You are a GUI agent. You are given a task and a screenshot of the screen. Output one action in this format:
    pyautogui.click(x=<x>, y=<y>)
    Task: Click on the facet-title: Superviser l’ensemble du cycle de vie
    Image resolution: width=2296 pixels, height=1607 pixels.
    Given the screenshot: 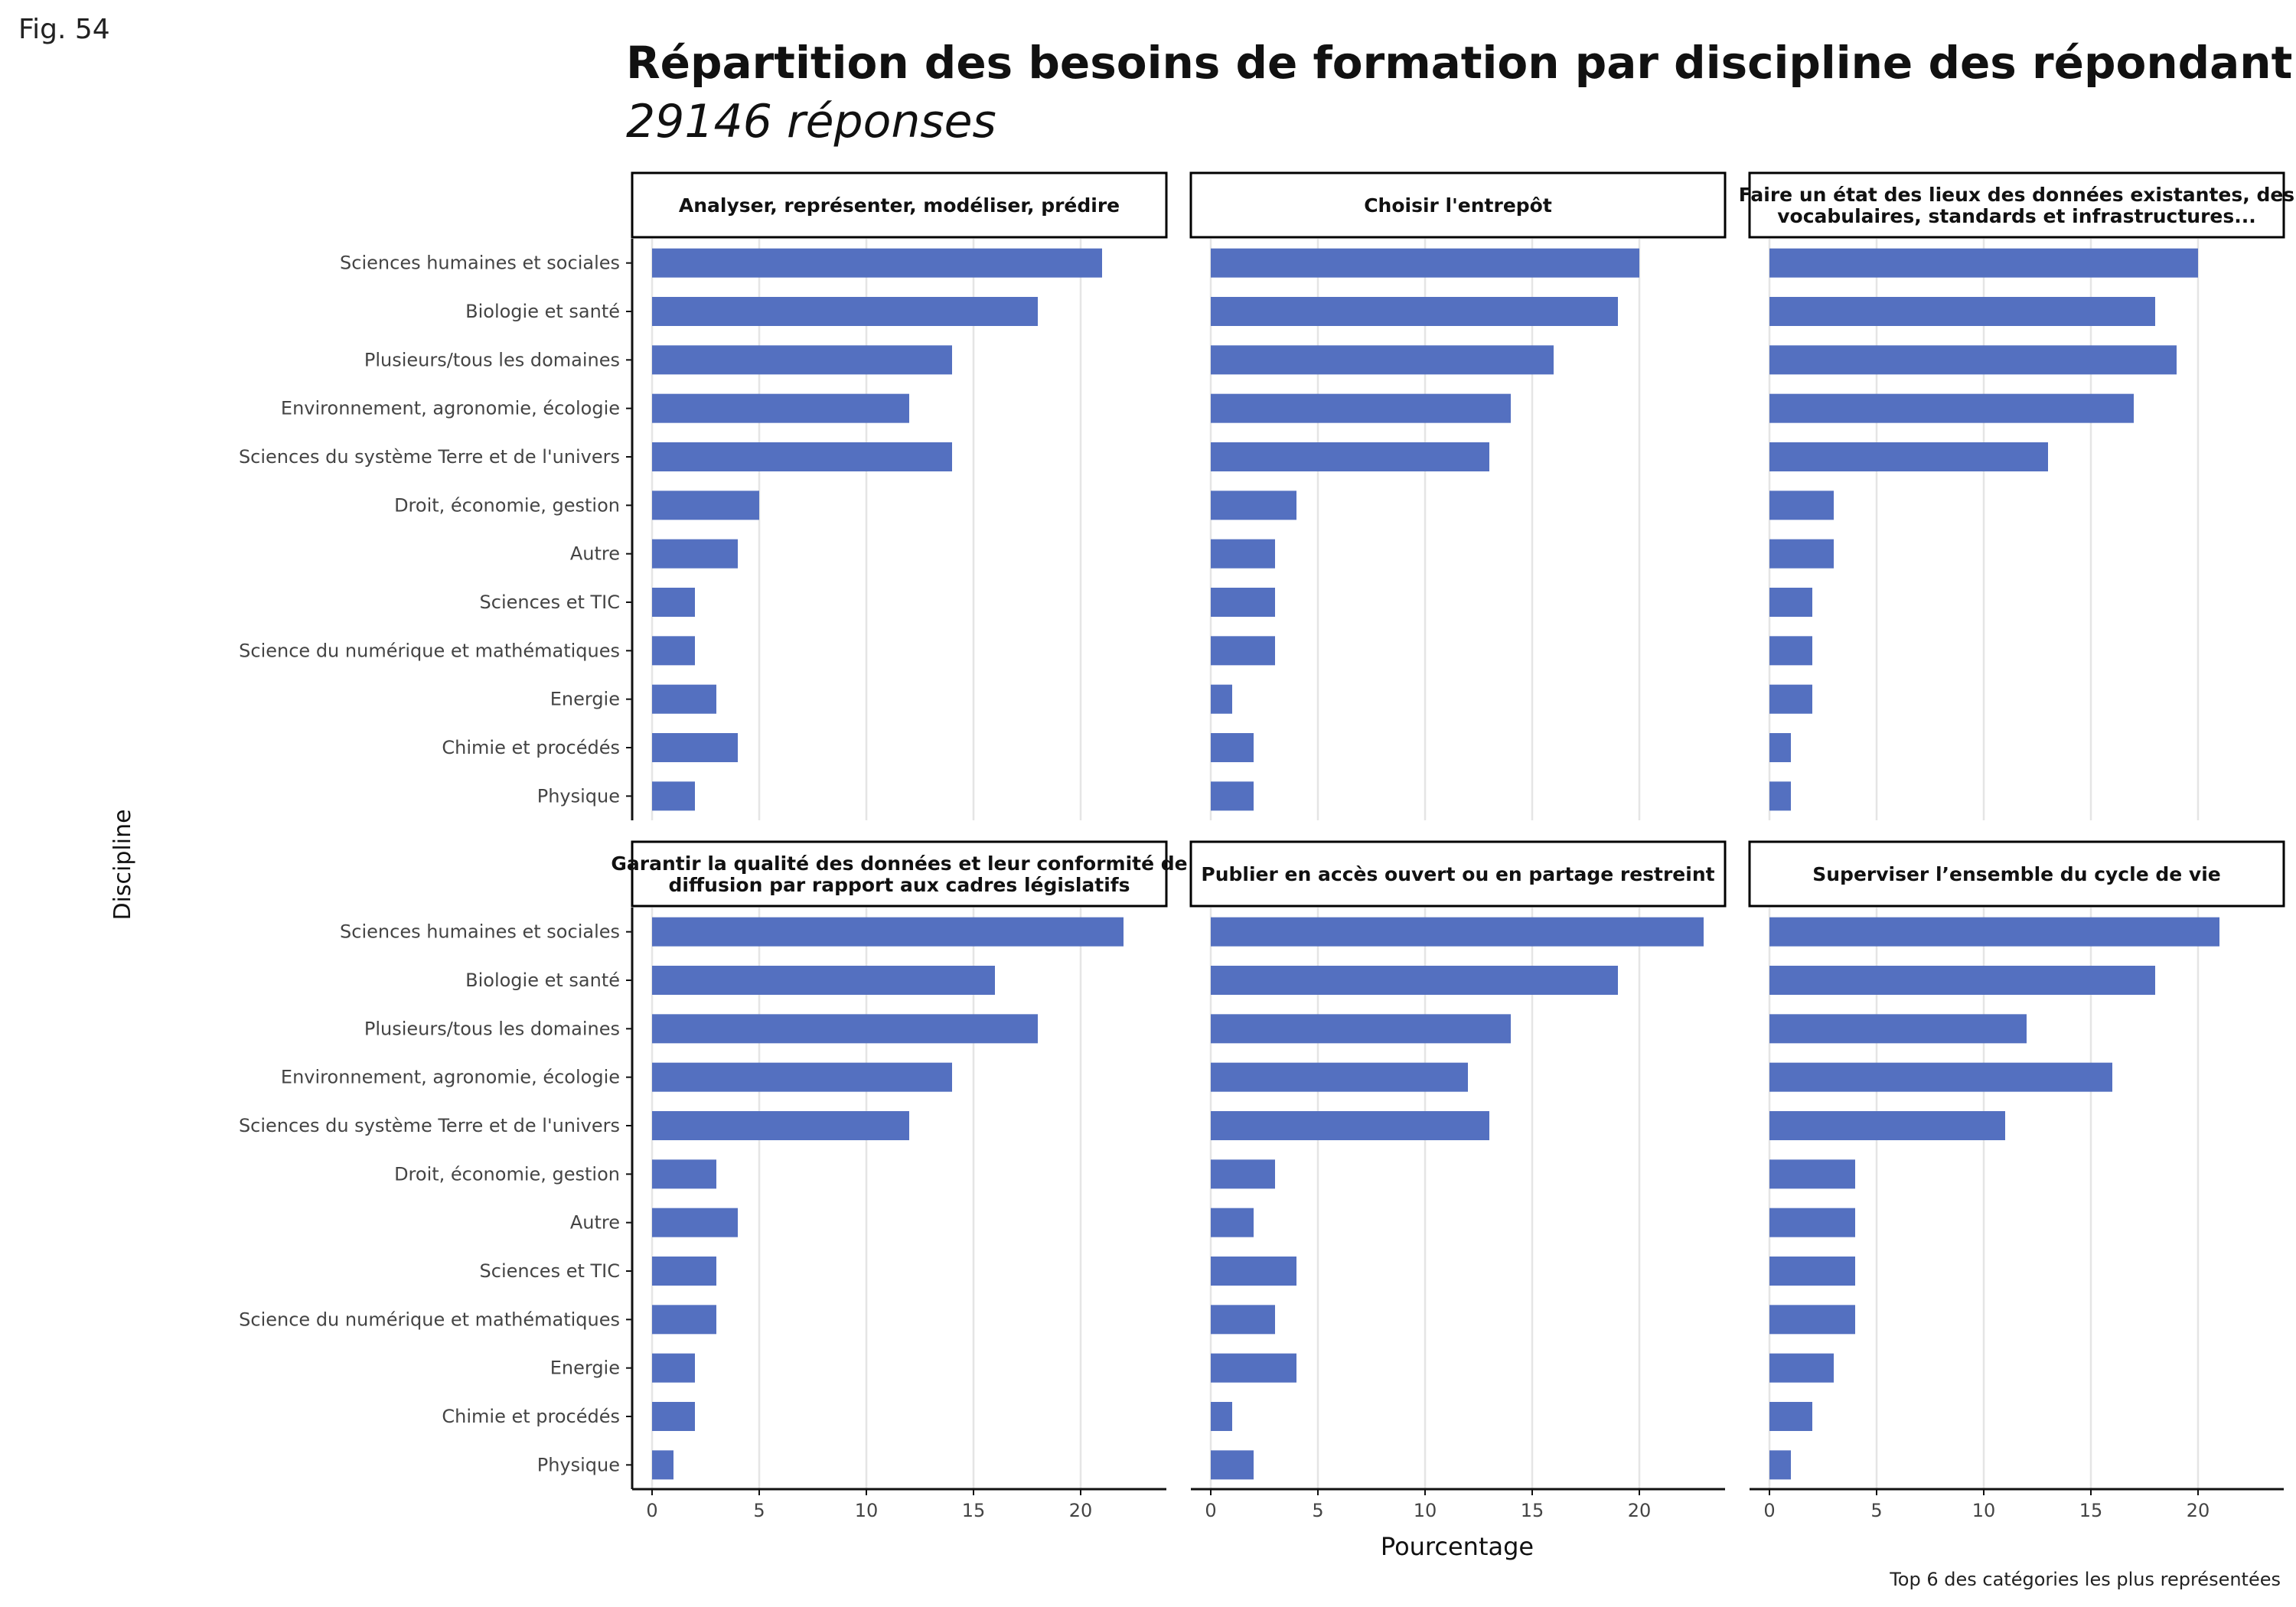 What is the action you would take?
    pyautogui.click(x=2016, y=874)
    